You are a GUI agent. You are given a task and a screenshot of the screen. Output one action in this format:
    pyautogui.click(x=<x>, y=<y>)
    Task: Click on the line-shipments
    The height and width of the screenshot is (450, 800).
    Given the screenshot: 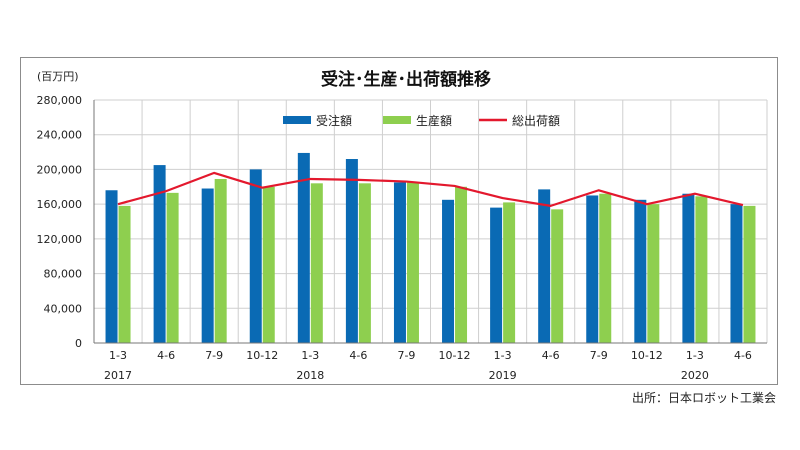 What is the action you would take?
    pyautogui.click(x=430, y=189)
    